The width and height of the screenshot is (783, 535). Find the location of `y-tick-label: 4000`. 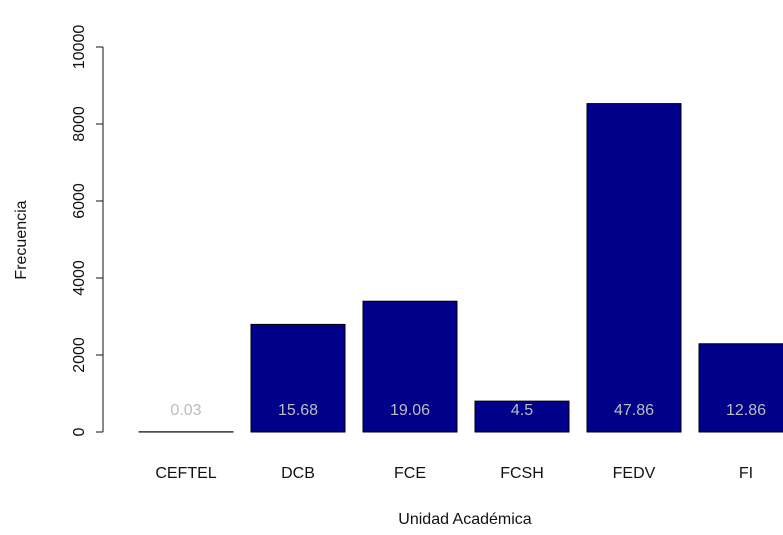

y-tick-label: 4000 is located at coordinates (79, 278).